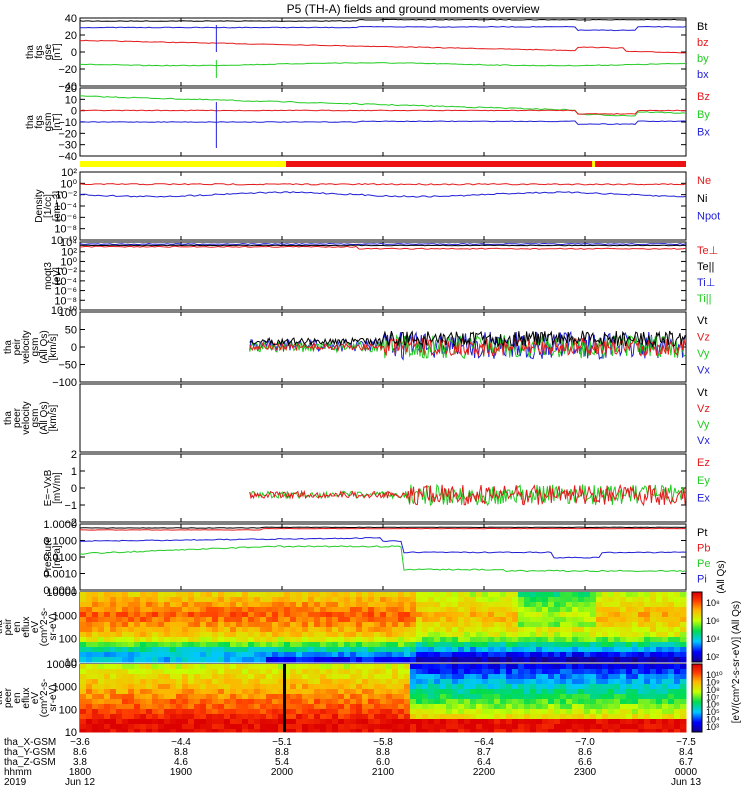 Image resolution: width=750 pixels, height=805 pixels. I want to click on trace-Vt, so click(467, 339).